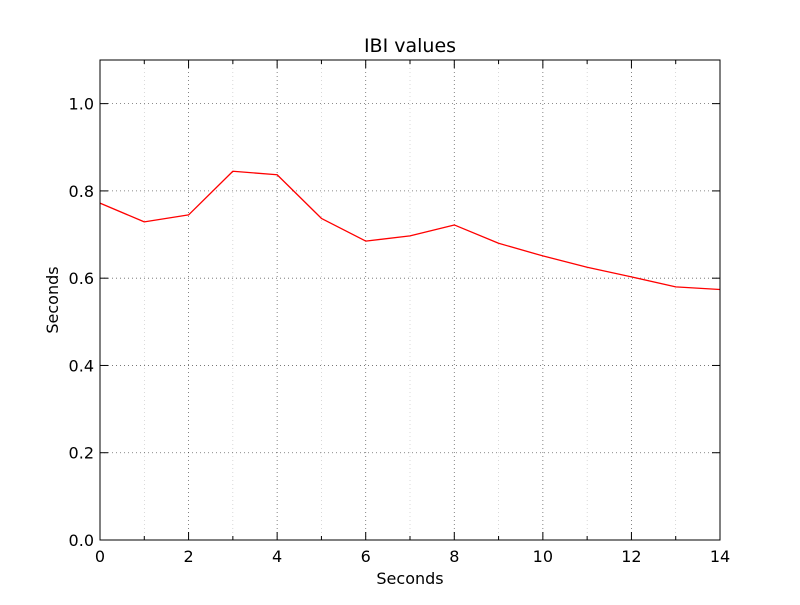  What do you see at coordinates (543, 556) in the screenshot?
I see `x-tick-label: 10` at bounding box center [543, 556].